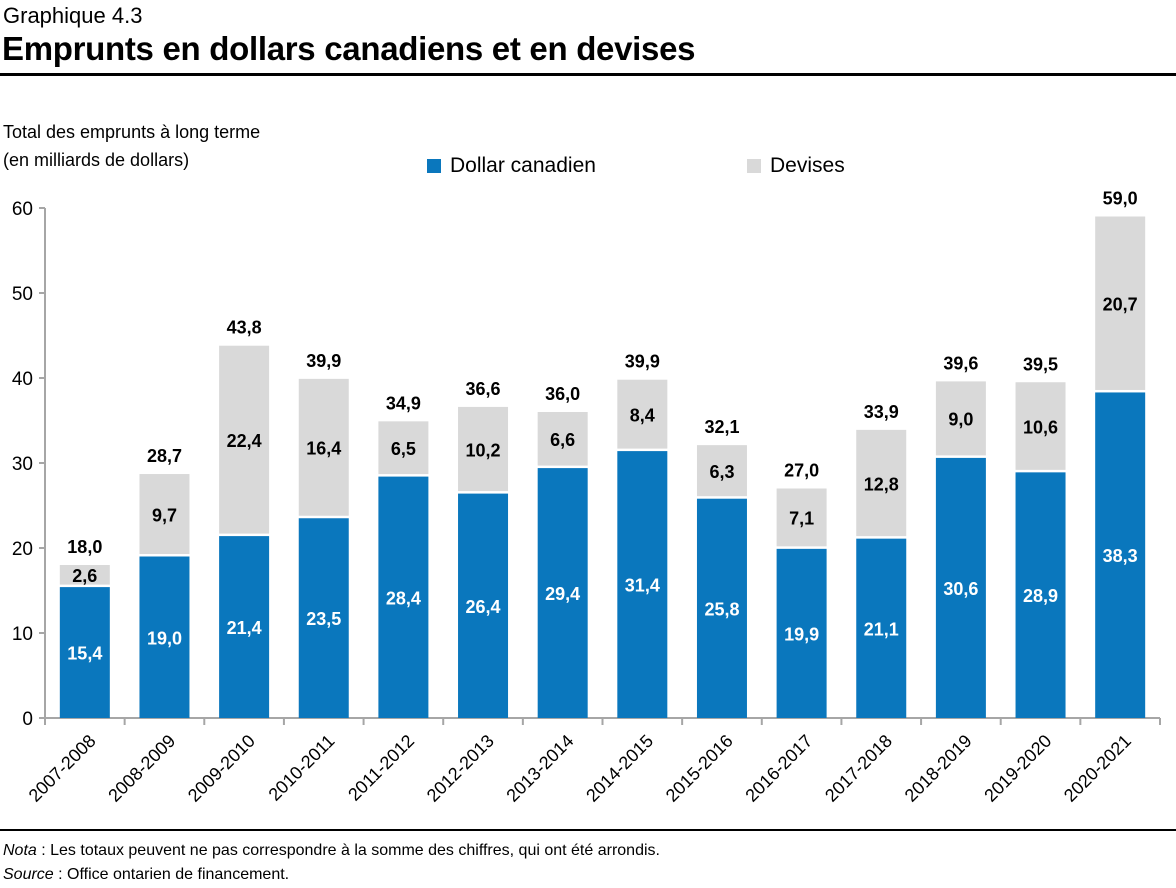  I want to click on data-label-devises: 6,5, so click(403, 449).